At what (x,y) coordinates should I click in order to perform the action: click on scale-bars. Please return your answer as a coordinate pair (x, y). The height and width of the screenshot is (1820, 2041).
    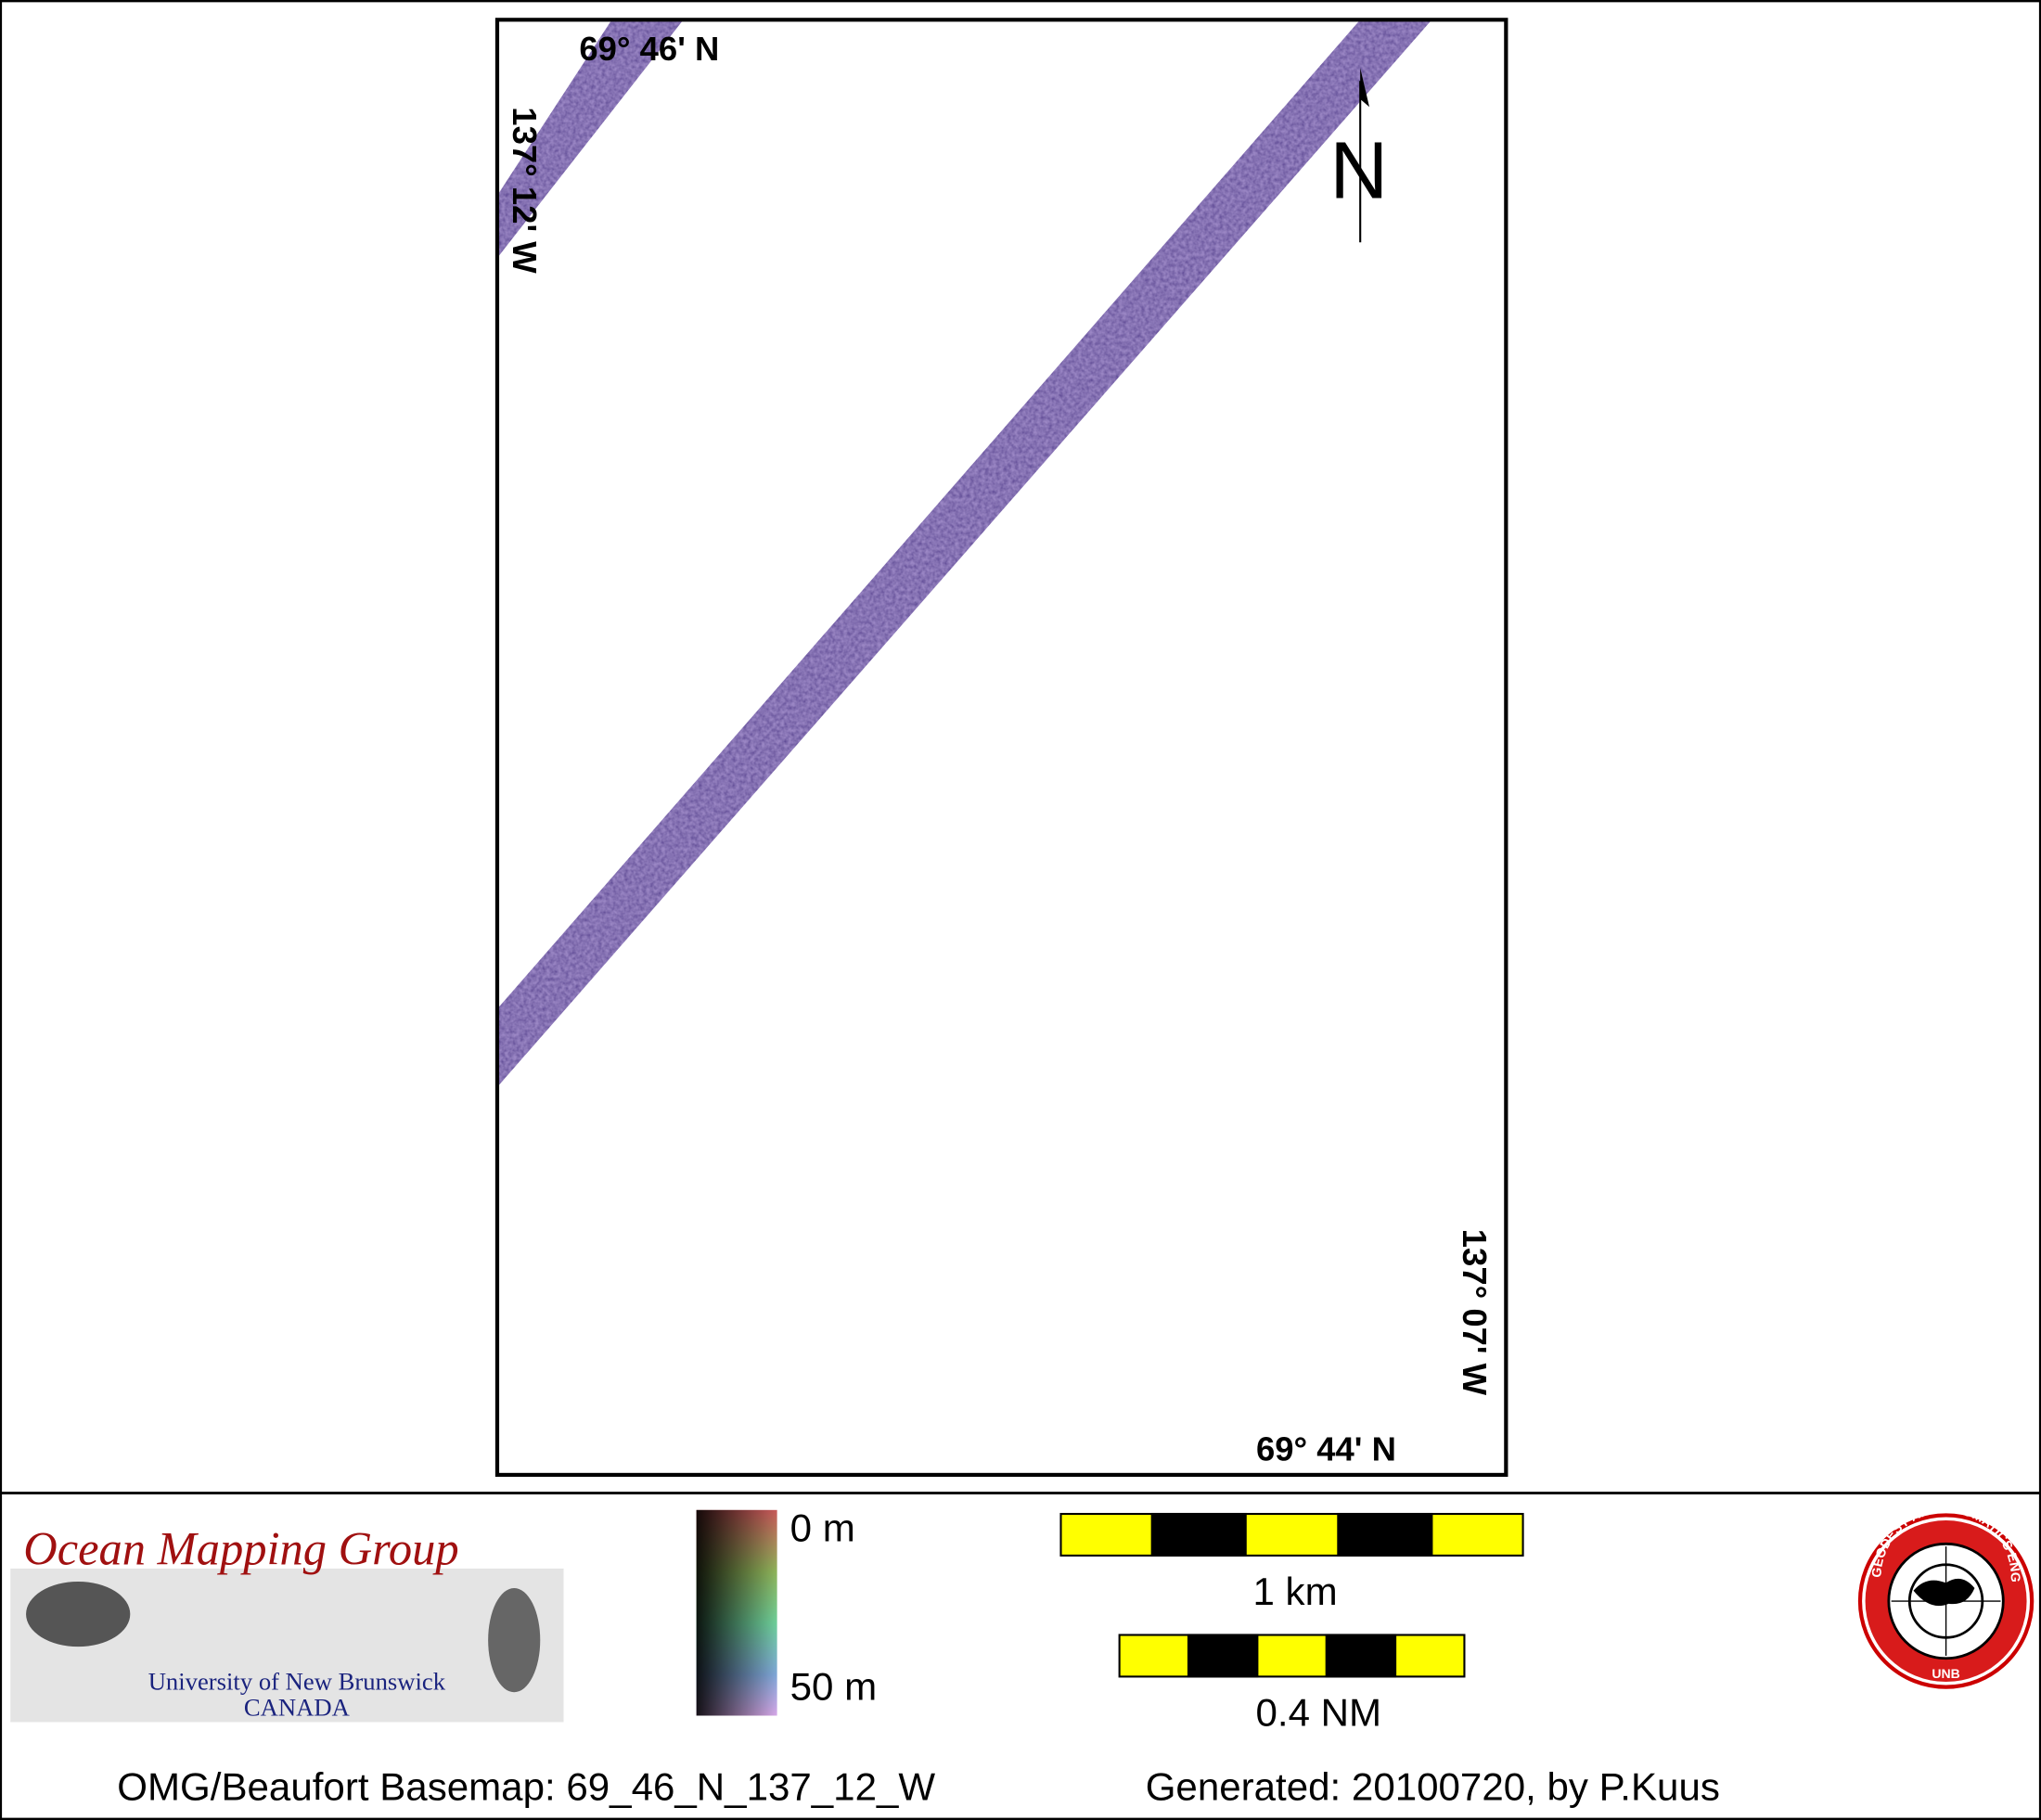
    Looking at the image, I should click on (1292, 1595).